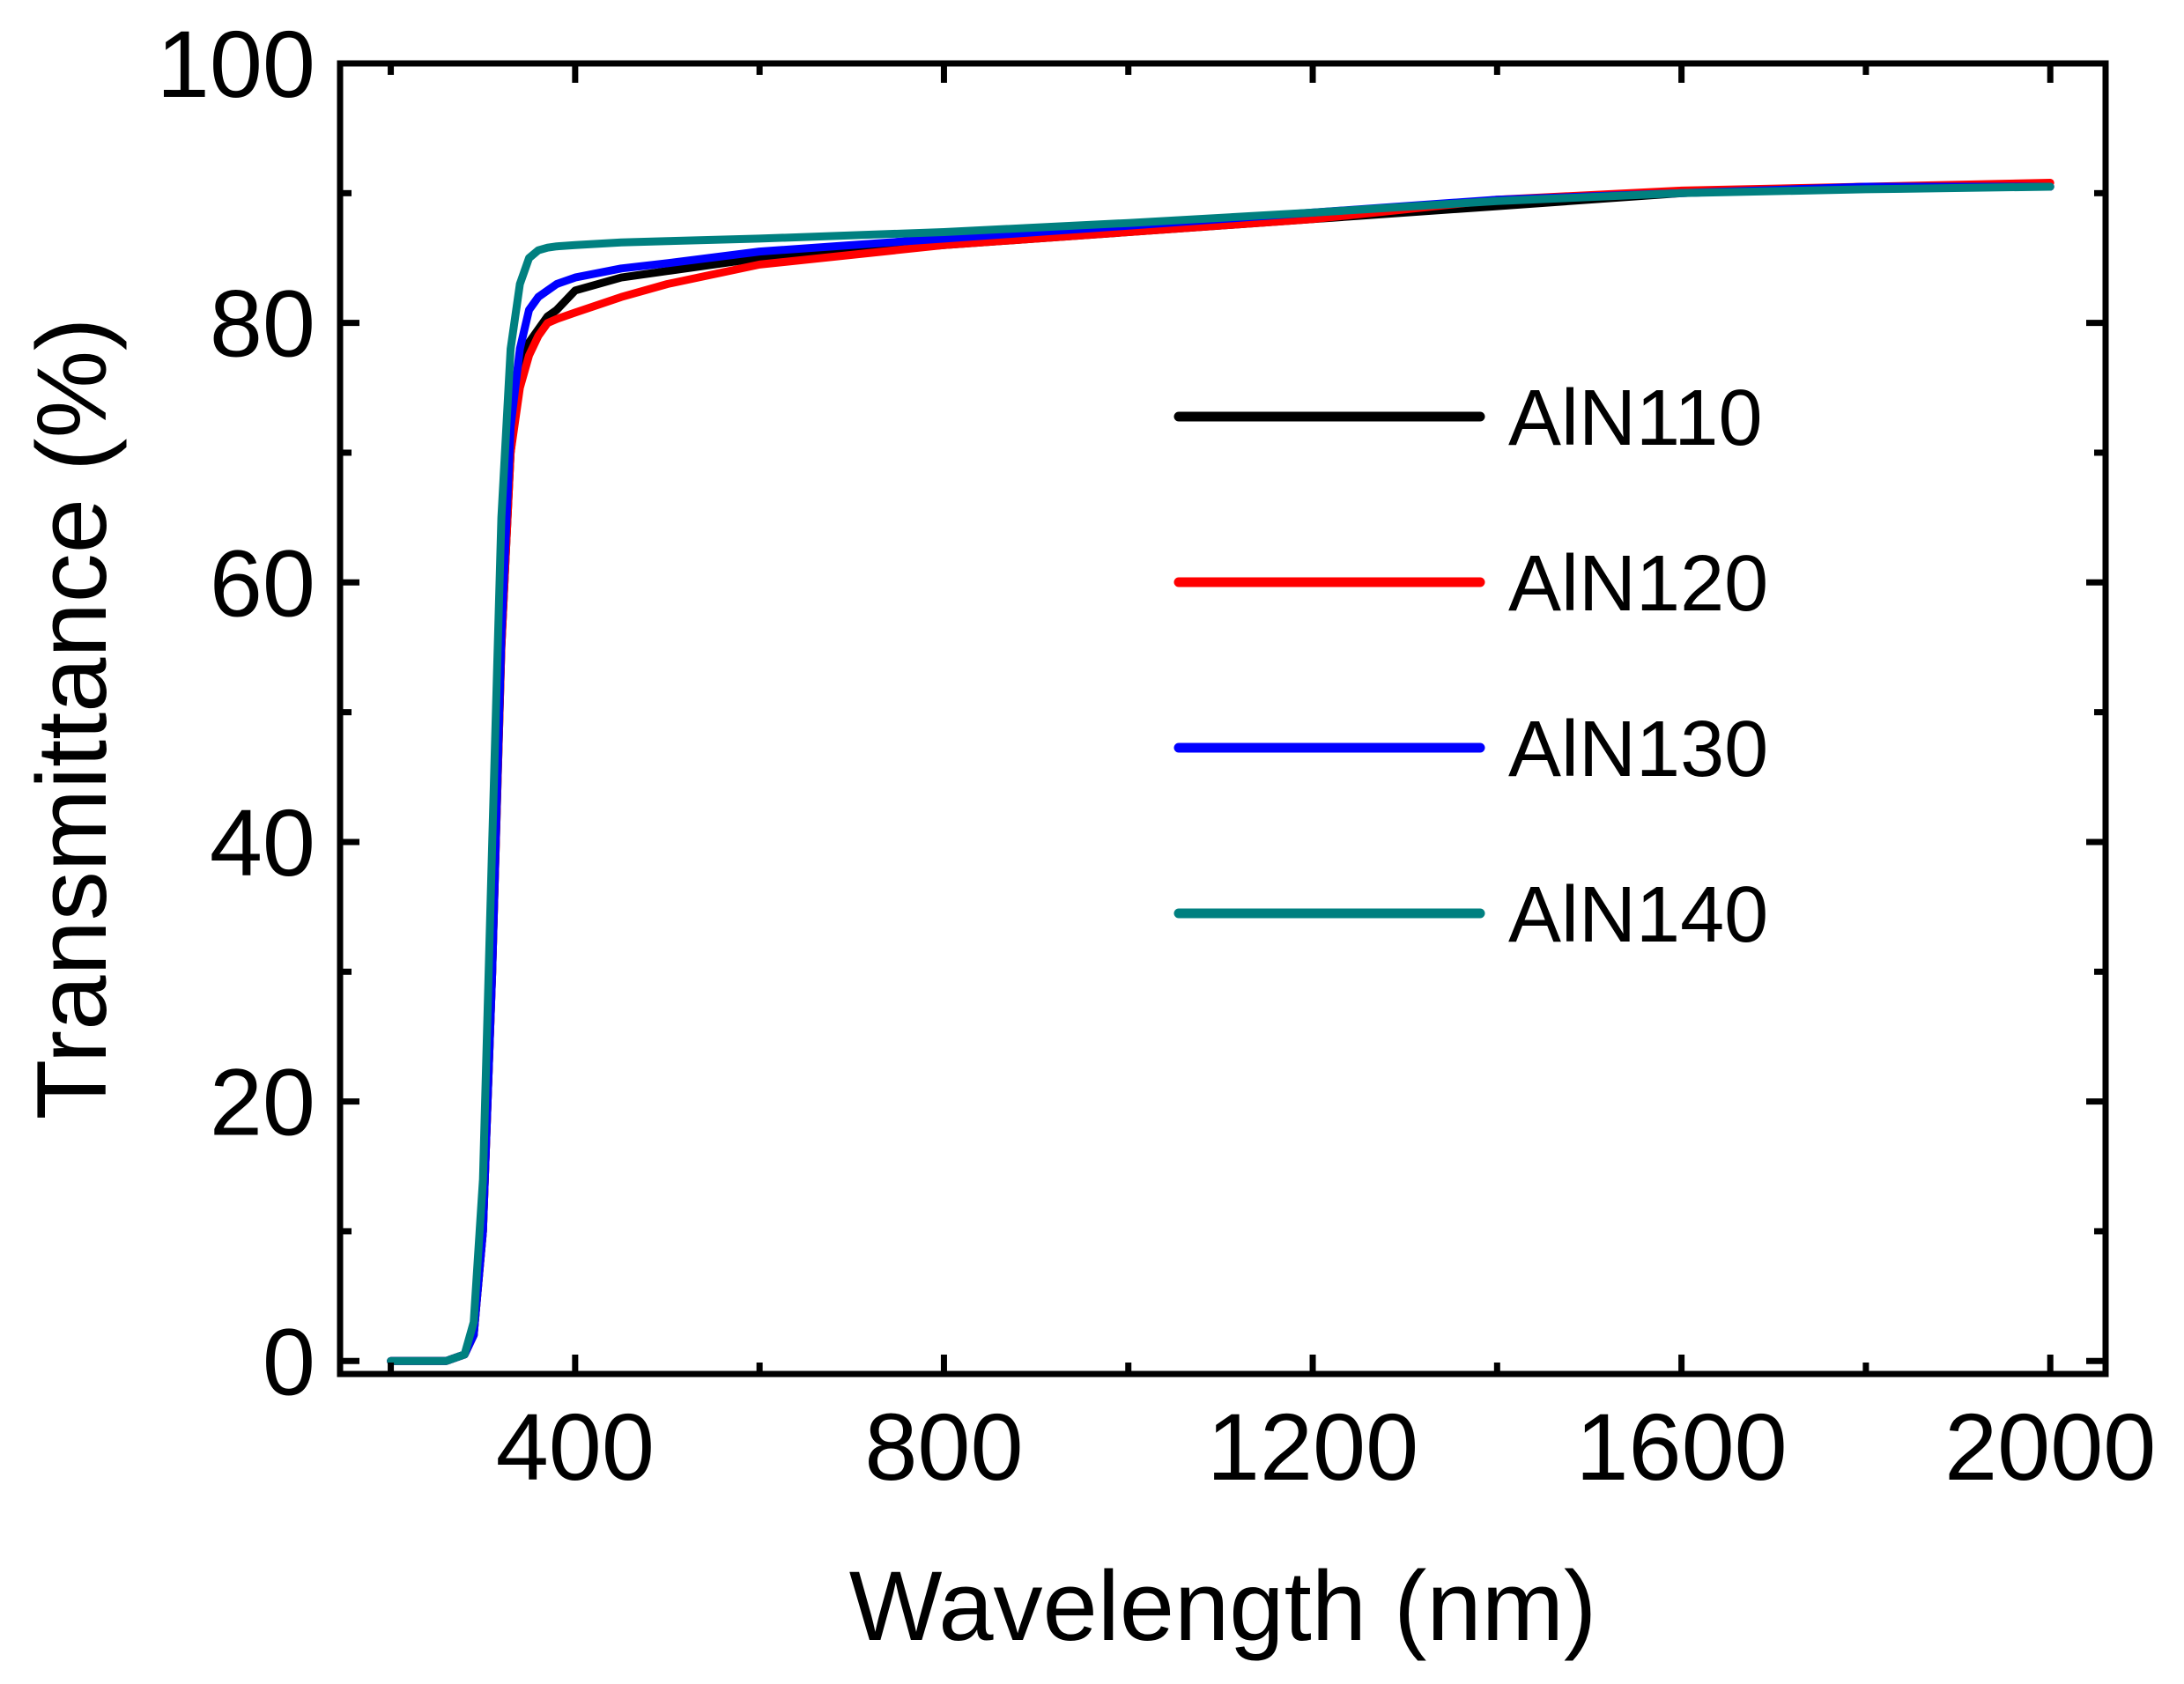  What do you see at coordinates (1638, 584) in the screenshot?
I see `legend-label-aln120: AlN120` at bounding box center [1638, 584].